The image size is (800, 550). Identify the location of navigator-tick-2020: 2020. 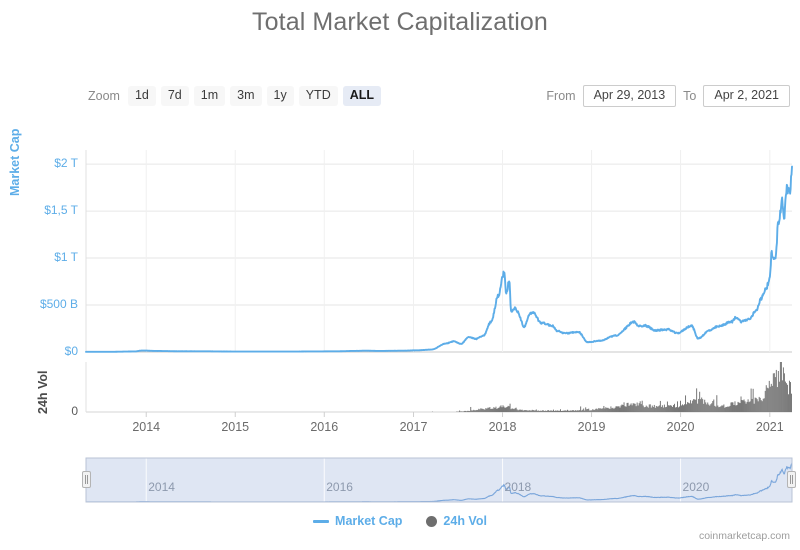
(696, 487).